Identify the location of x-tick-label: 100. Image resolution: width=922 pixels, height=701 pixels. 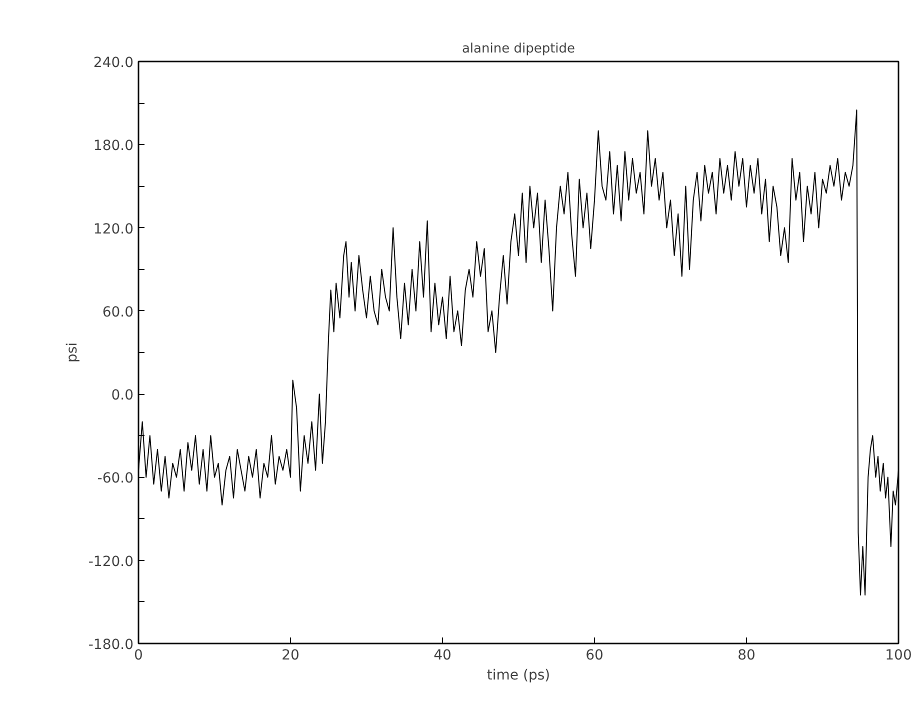
(898, 656).